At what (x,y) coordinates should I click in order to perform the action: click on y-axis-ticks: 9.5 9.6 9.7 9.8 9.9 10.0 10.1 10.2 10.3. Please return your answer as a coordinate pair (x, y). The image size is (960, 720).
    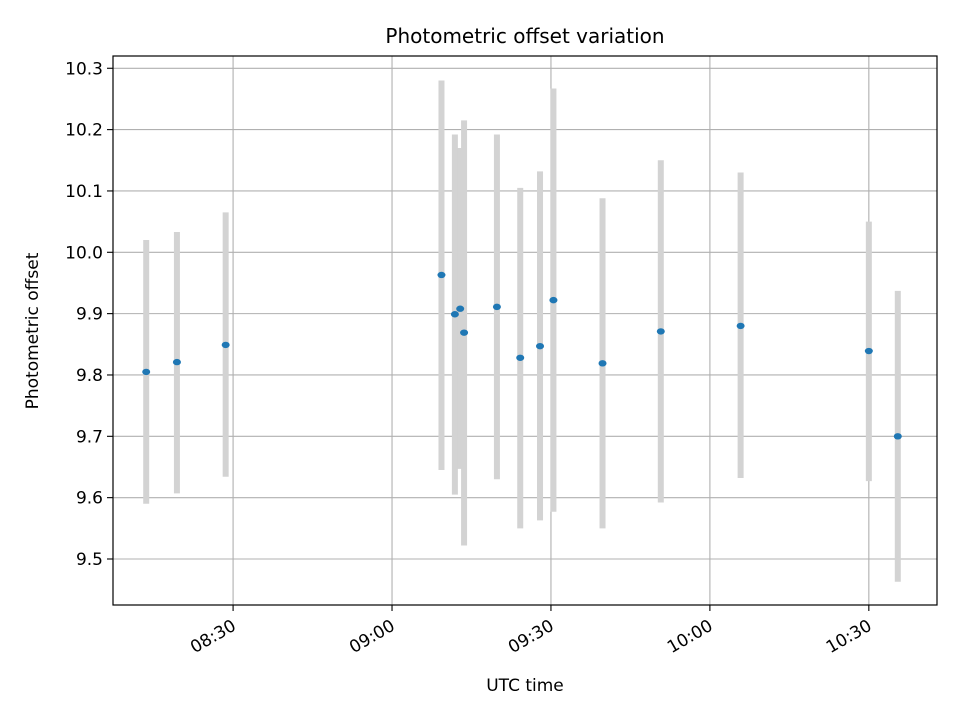
    Looking at the image, I should click on (89, 314).